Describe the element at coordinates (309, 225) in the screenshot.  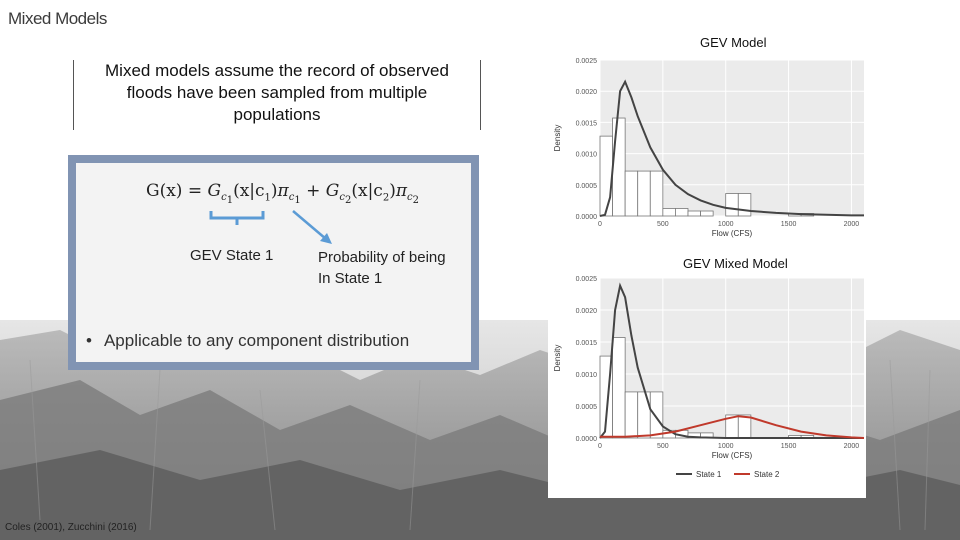
I see `arrow-icon` at that location.